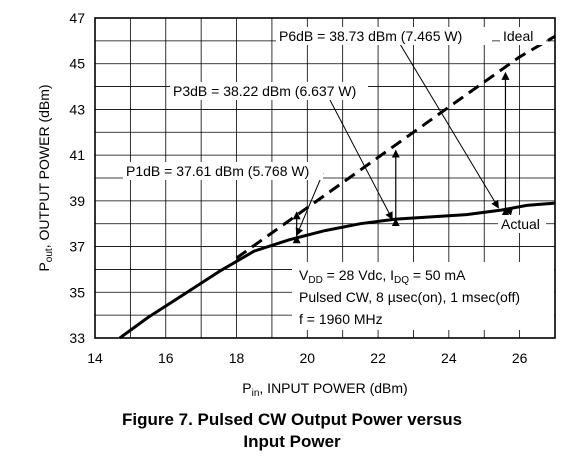 This screenshot has width=584, height=475. I want to click on y-tick-label: 45, so click(77, 64).